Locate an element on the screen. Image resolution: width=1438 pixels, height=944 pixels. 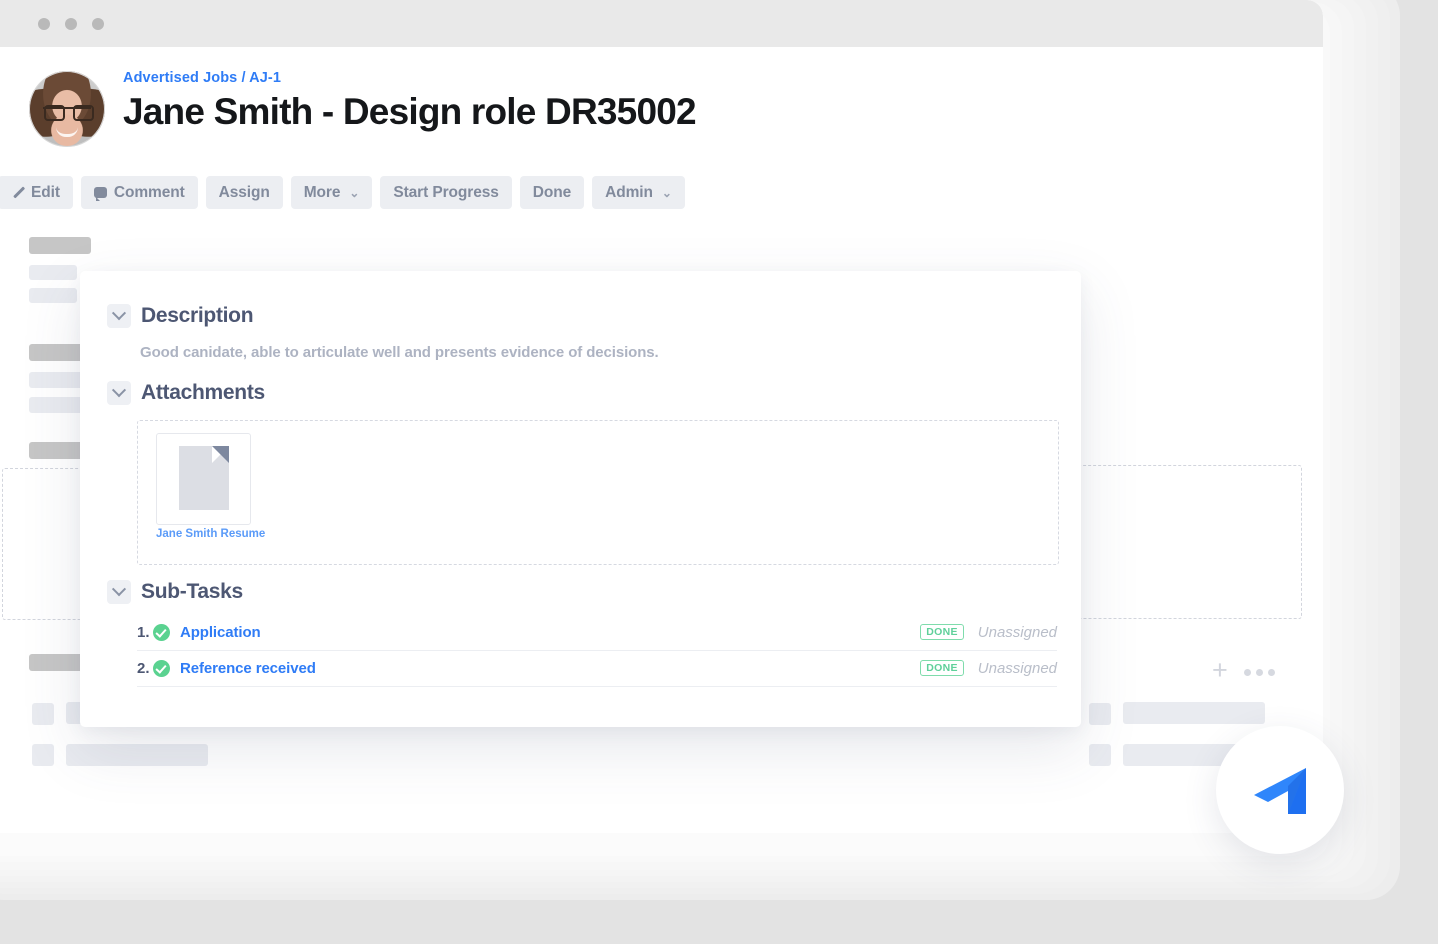
assign-button-label: Assign is located at coordinates (244, 192).